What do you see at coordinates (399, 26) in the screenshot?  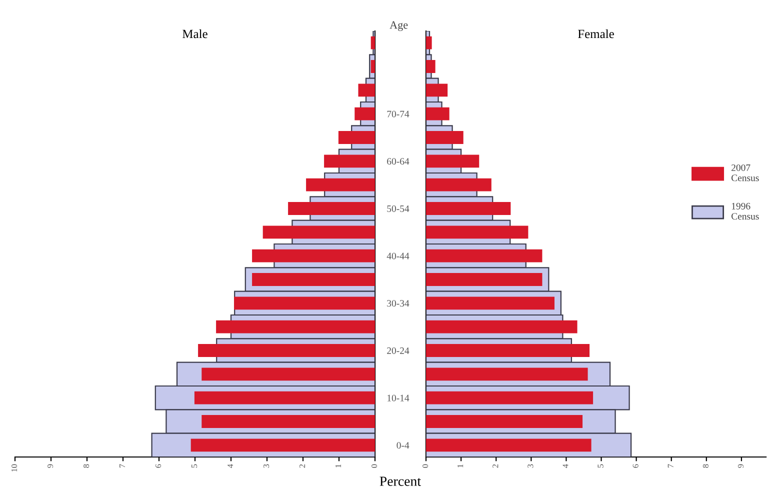 I see `y-axis-title: Age` at bounding box center [399, 26].